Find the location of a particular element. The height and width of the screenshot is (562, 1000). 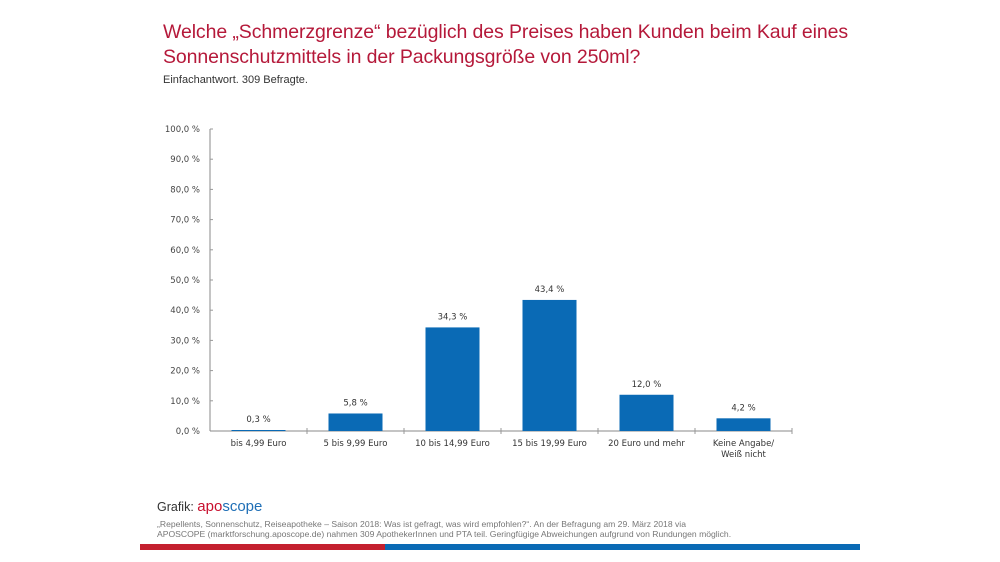

y-tick-label: 70,0 % is located at coordinates (185, 221).